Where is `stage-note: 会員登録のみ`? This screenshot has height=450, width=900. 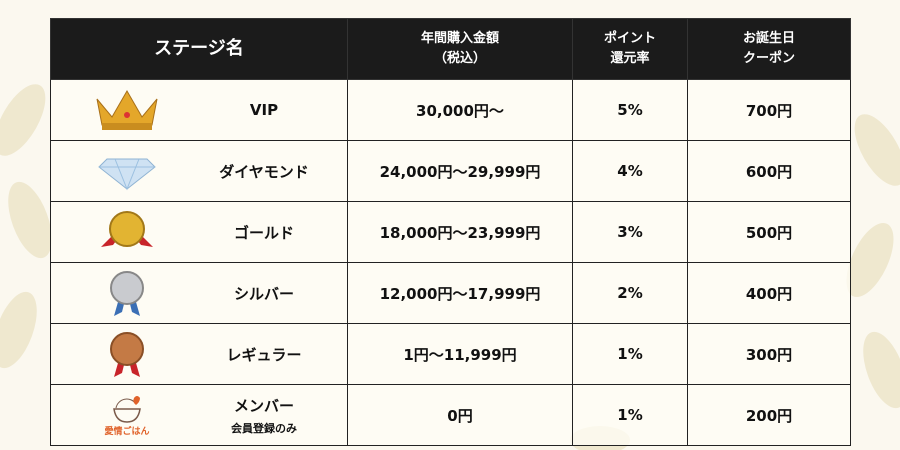 stage-note: 会員登録のみ is located at coordinates (264, 428).